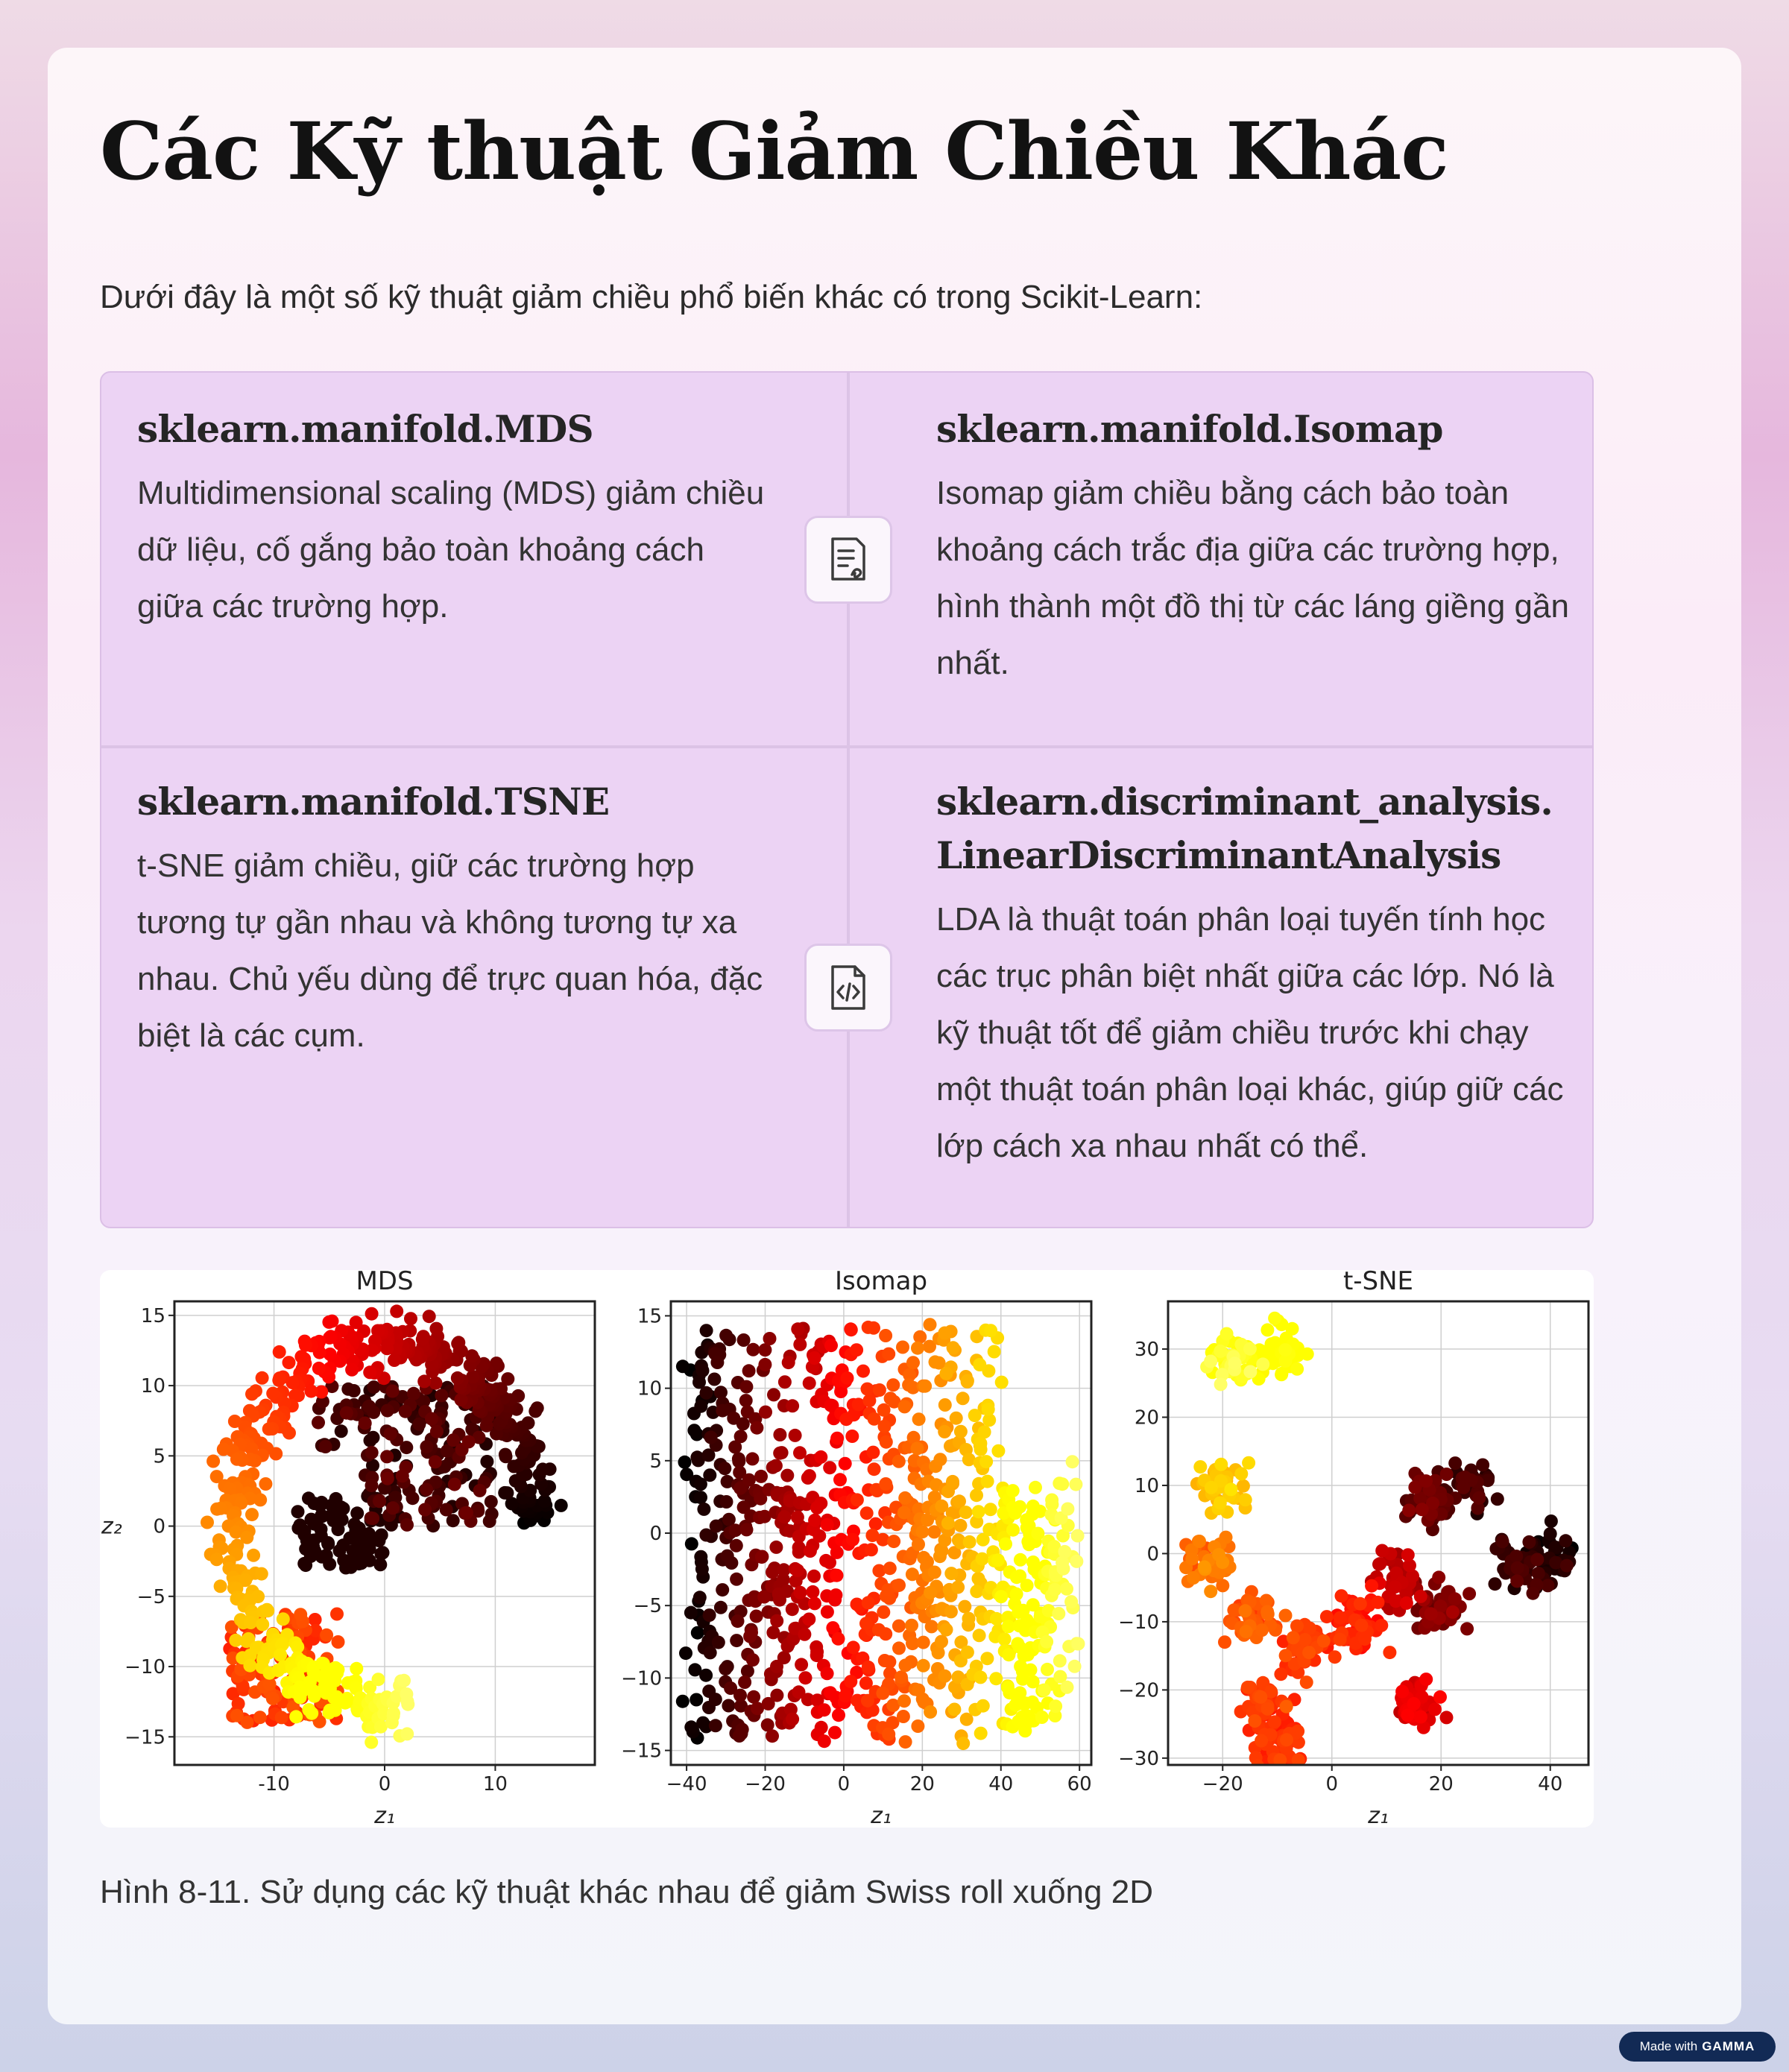 Image resolution: width=1789 pixels, height=2072 pixels. Describe the element at coordinates (1697, 2047) in the screenshot. I see `made-with-gamma-badge: Made with GAMMA` at that location.